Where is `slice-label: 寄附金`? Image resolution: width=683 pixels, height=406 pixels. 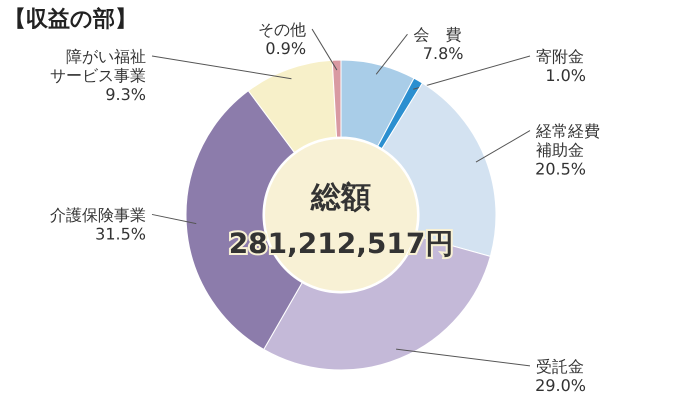 slice-label: 寄附金 is located at coordinates (560, 56).